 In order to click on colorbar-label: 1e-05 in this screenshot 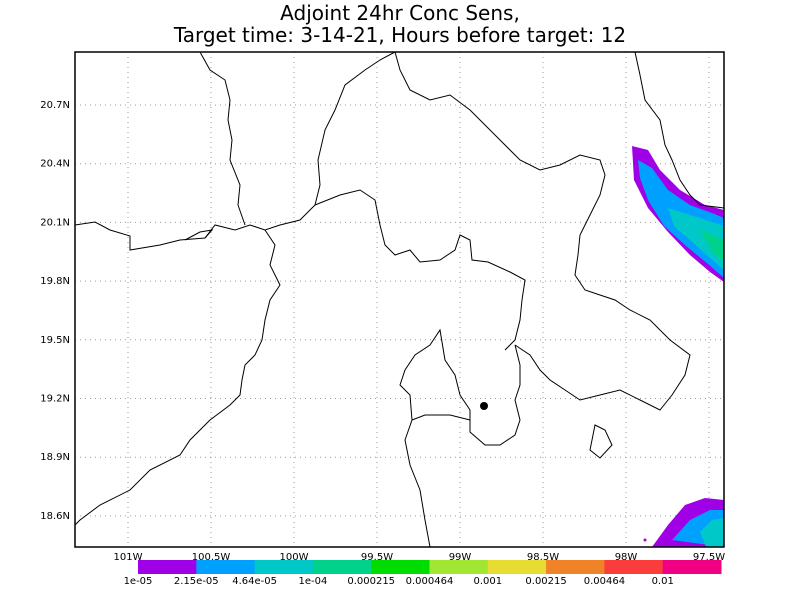, I will do `click(138, 581)`.